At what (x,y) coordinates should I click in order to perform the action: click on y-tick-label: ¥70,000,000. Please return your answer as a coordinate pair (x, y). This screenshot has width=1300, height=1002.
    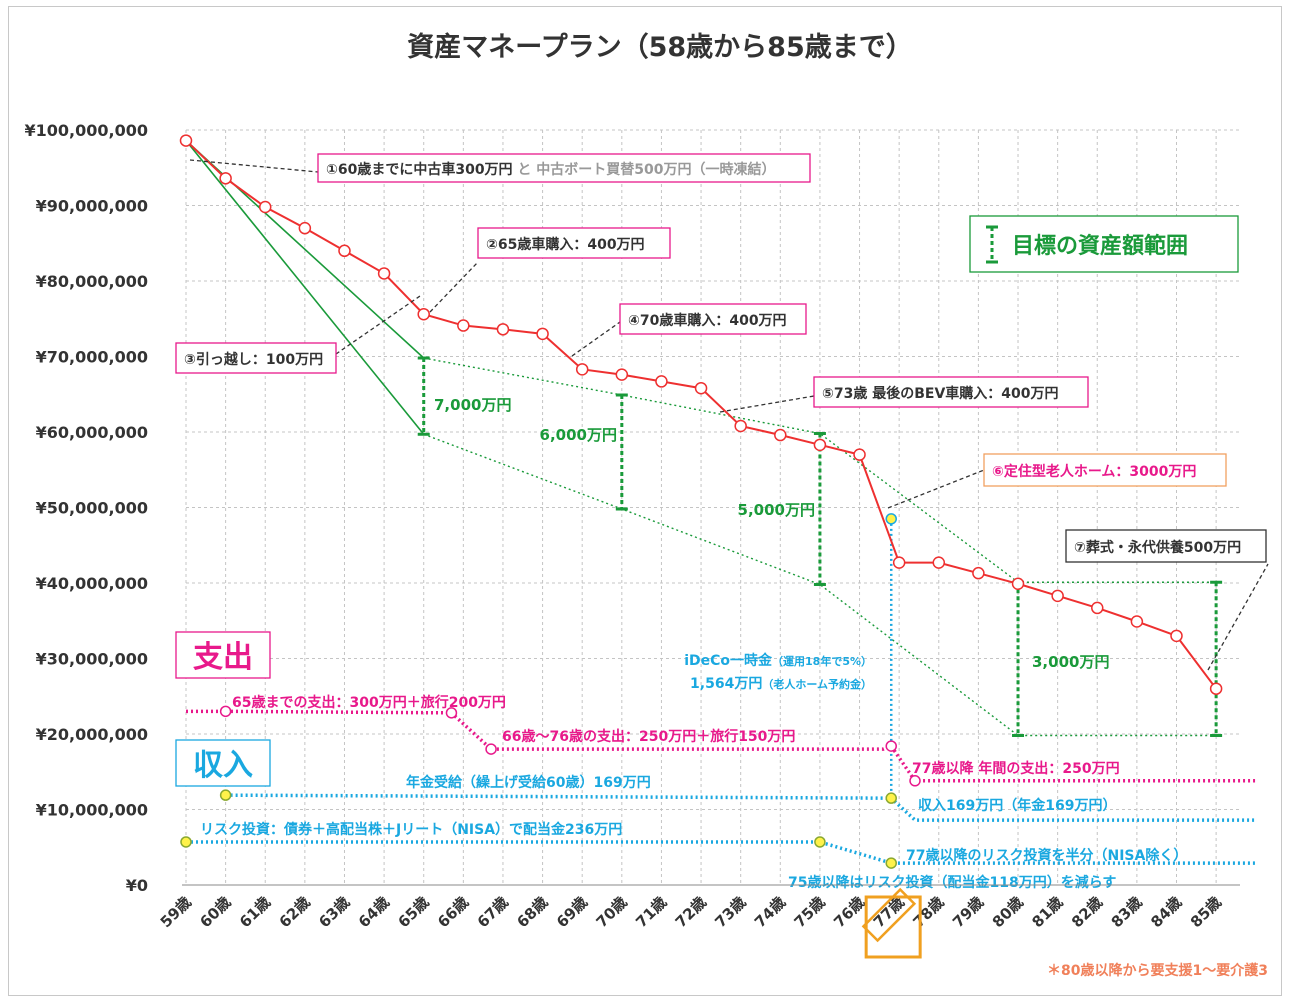
    Looking at the image, I should click on (92, 357).